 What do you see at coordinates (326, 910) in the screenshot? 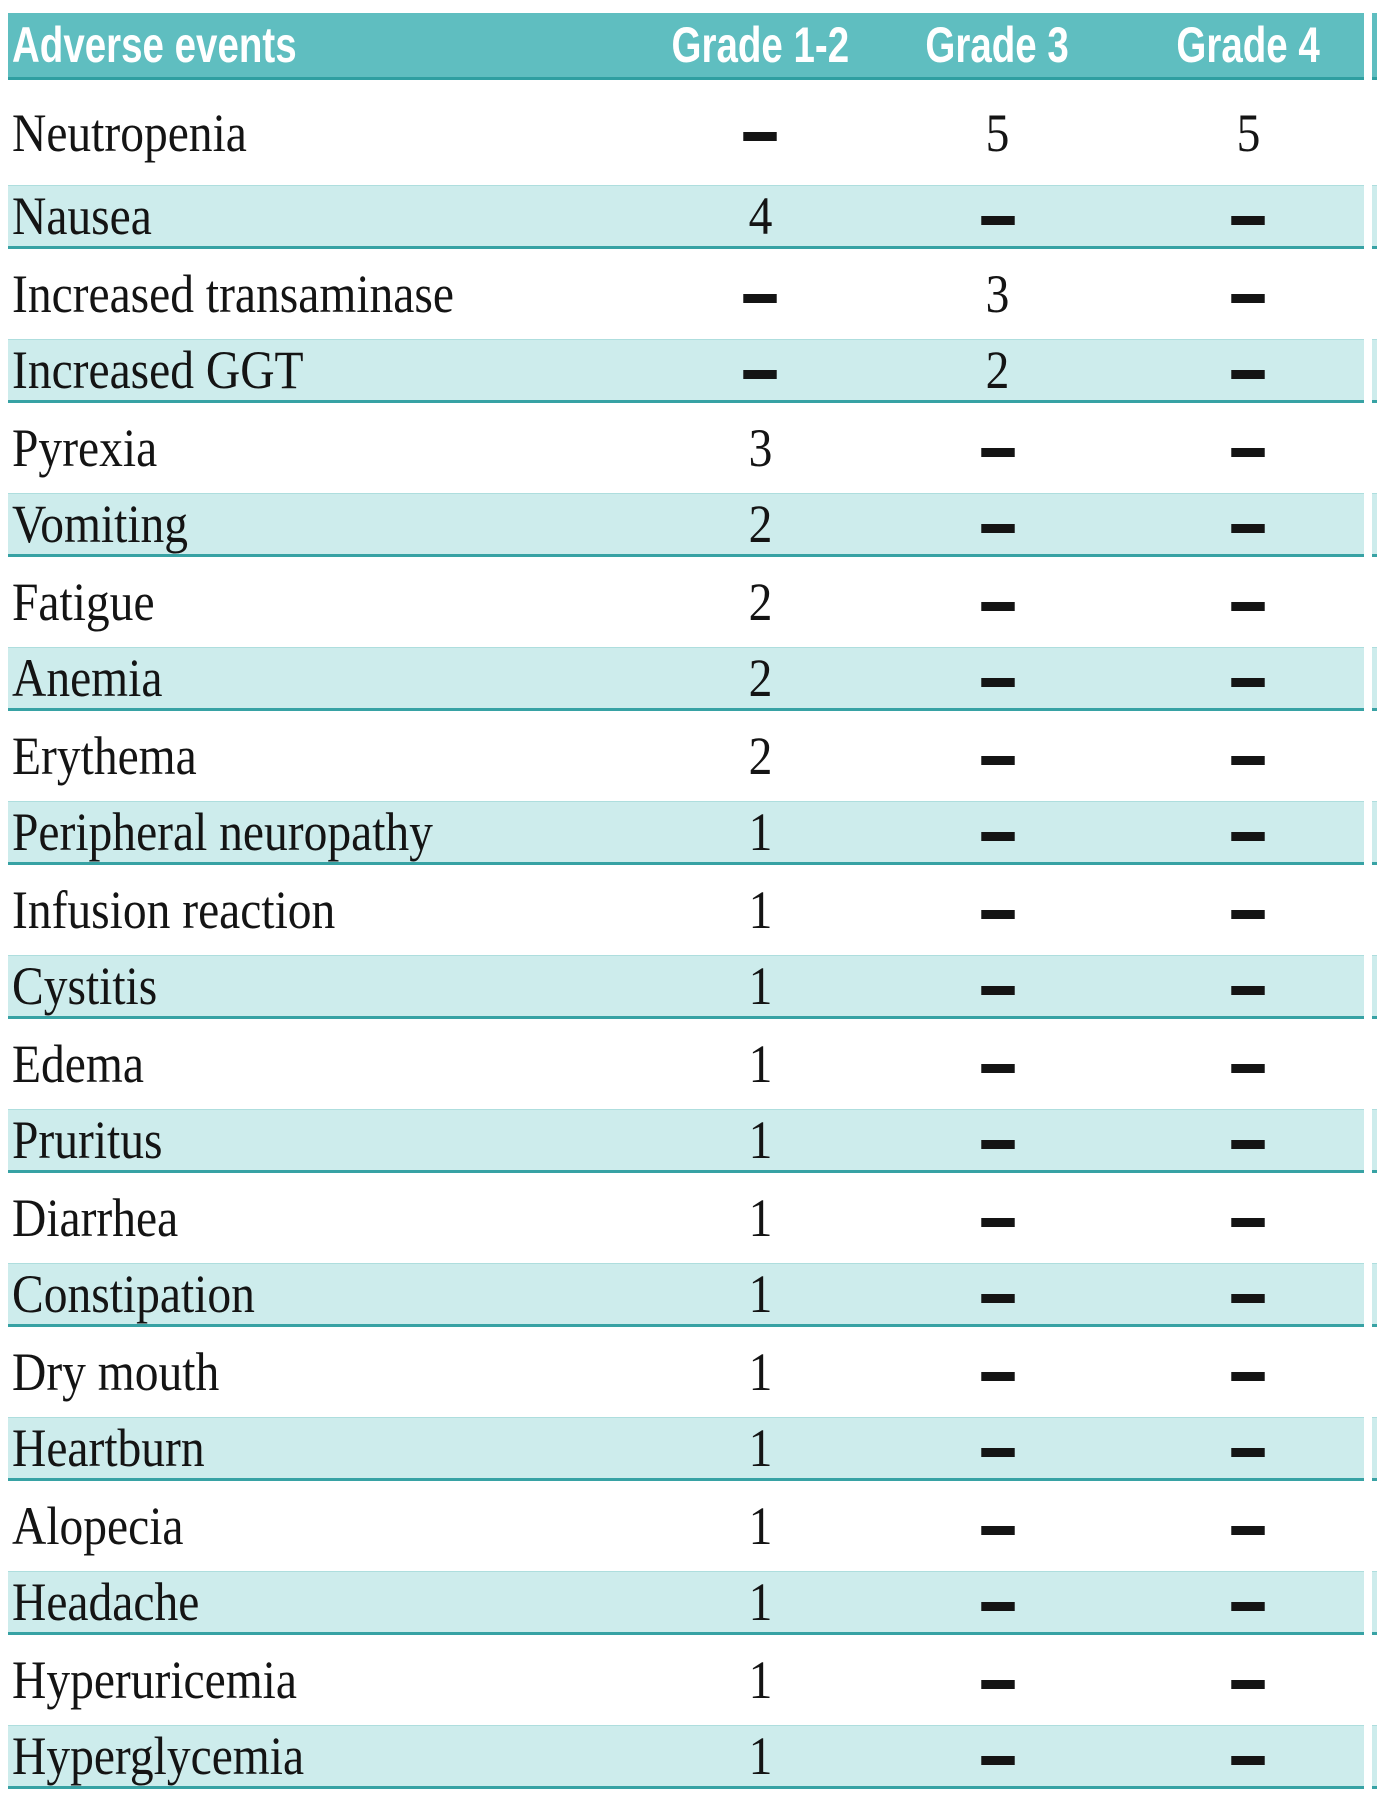
I see `event-name-cell: Infusion reaction` at bounding box center [326, 910].